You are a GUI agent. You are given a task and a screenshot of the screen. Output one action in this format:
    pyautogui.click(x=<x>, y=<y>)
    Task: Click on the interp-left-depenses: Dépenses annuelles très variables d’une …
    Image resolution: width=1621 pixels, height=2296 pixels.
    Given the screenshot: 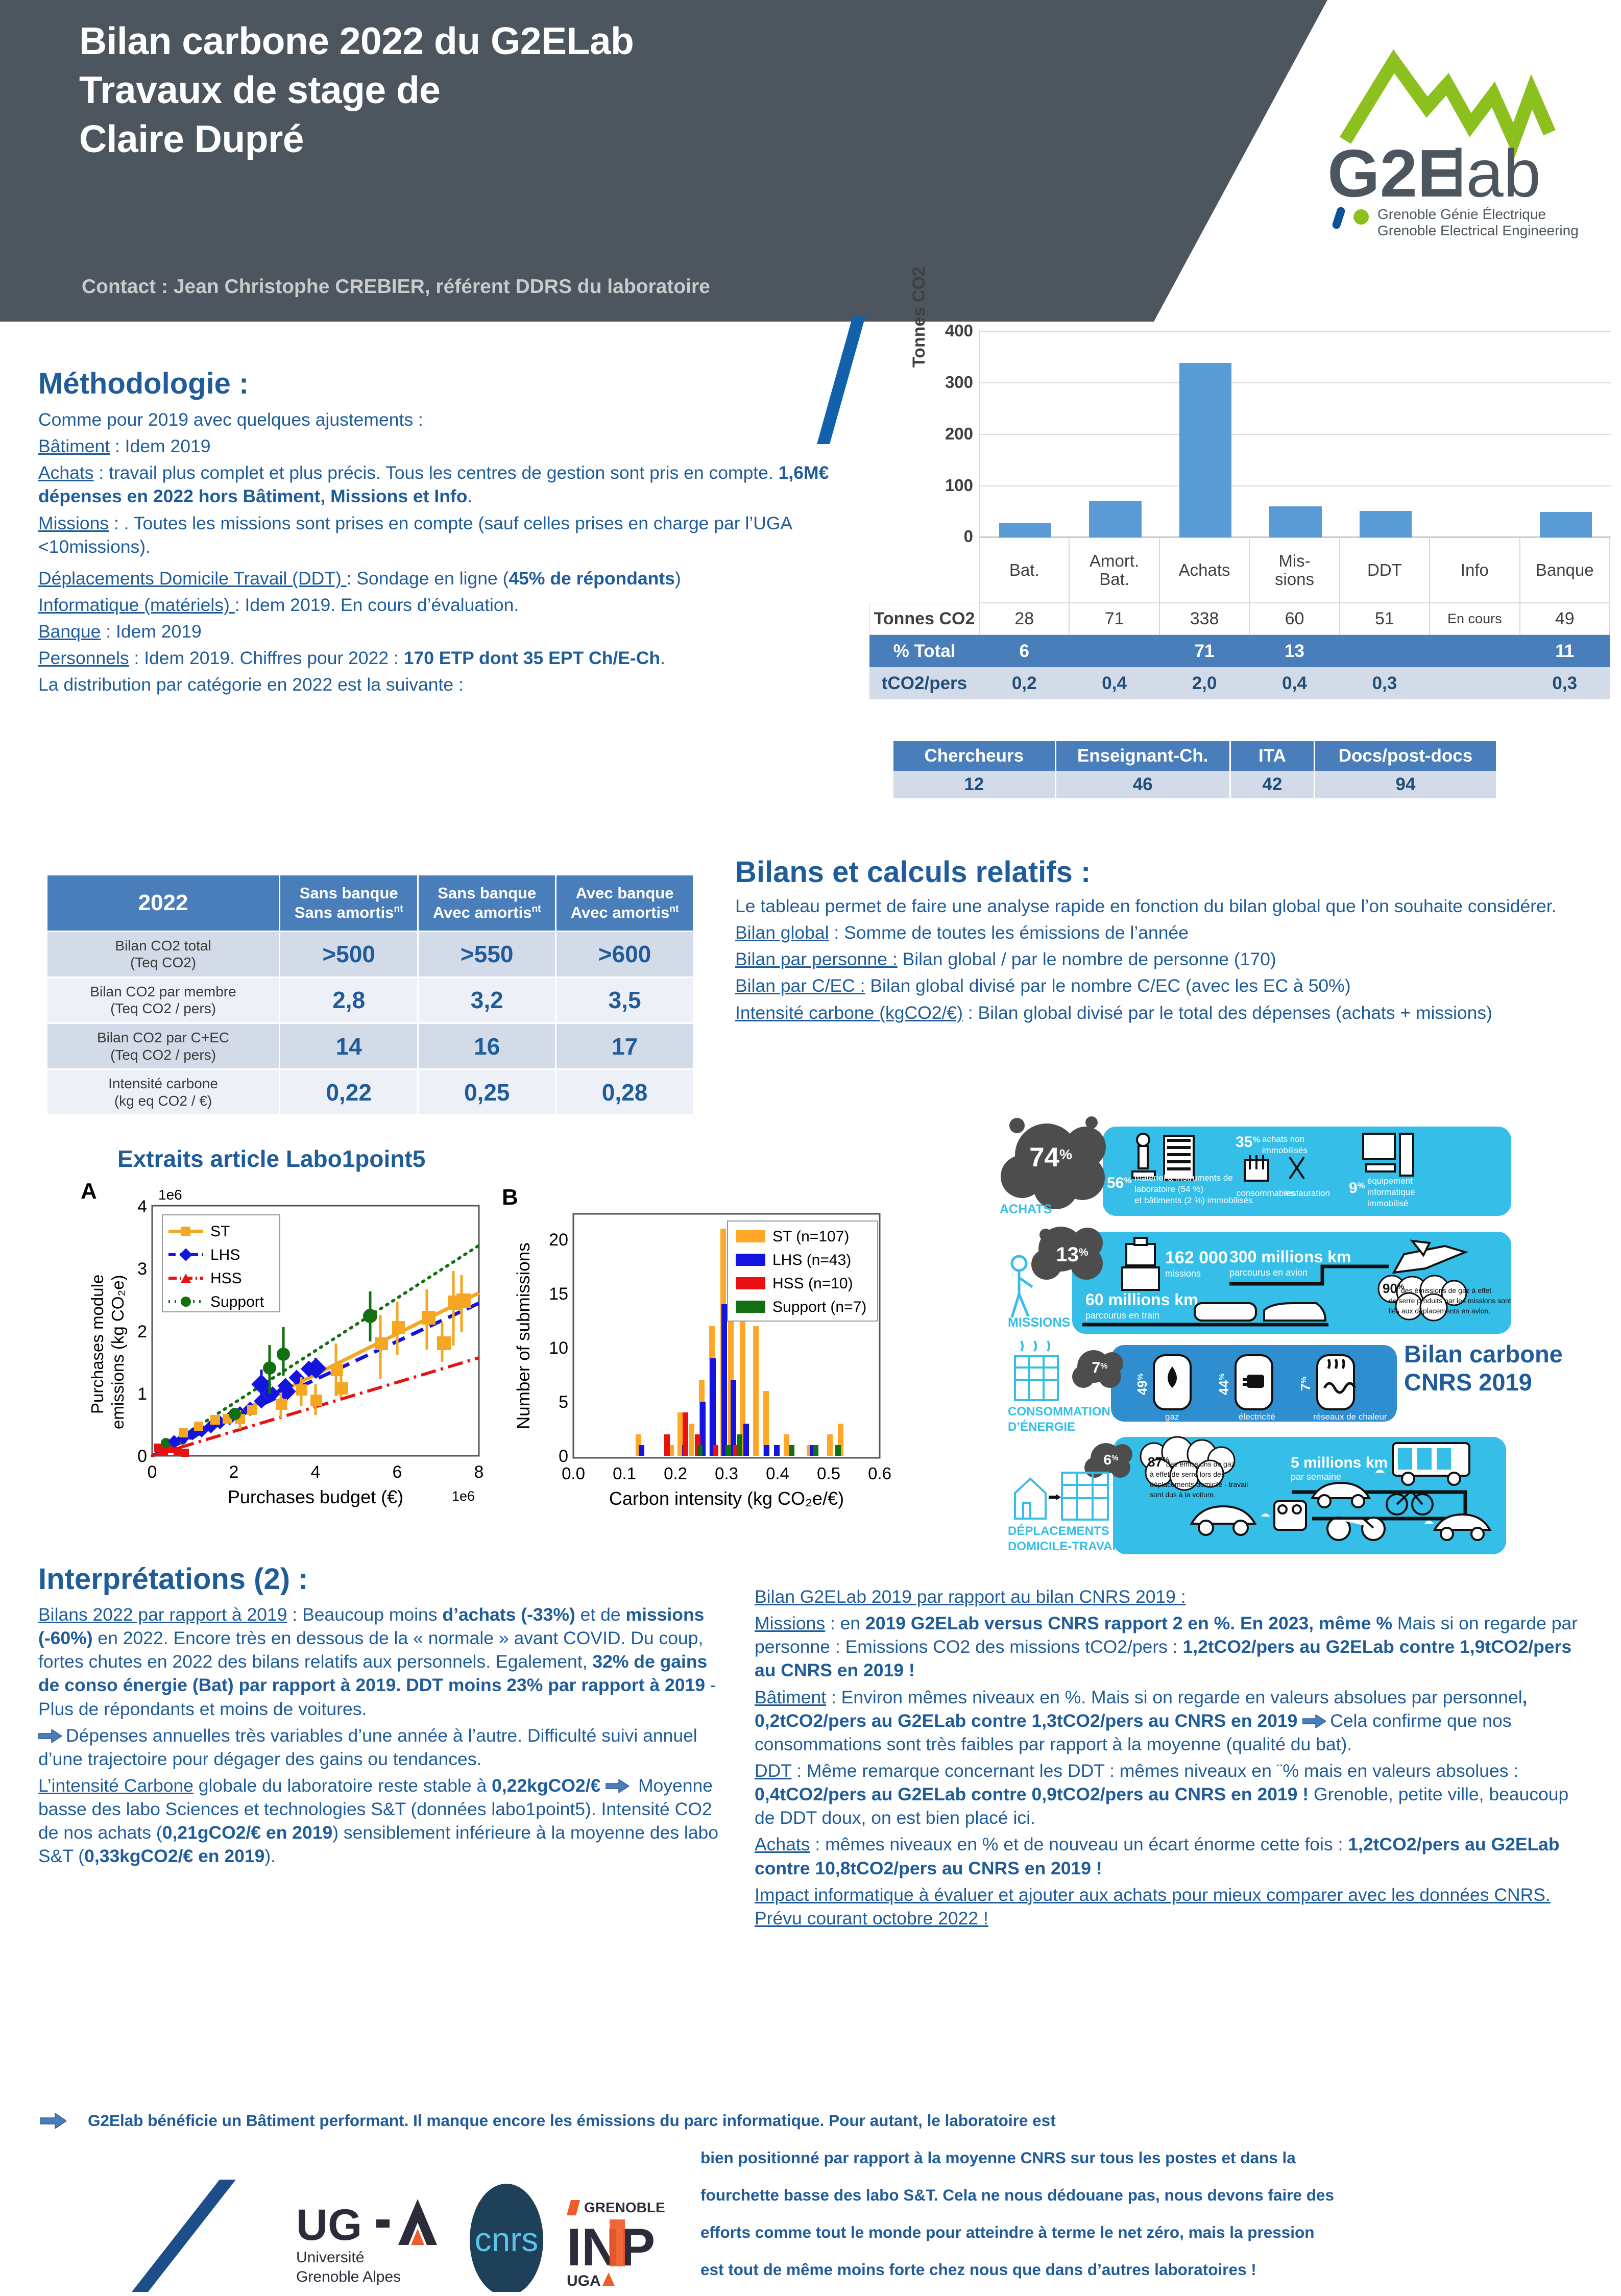 What is the action you would take?
    pyautogui.click(x=367, y=1747)
    